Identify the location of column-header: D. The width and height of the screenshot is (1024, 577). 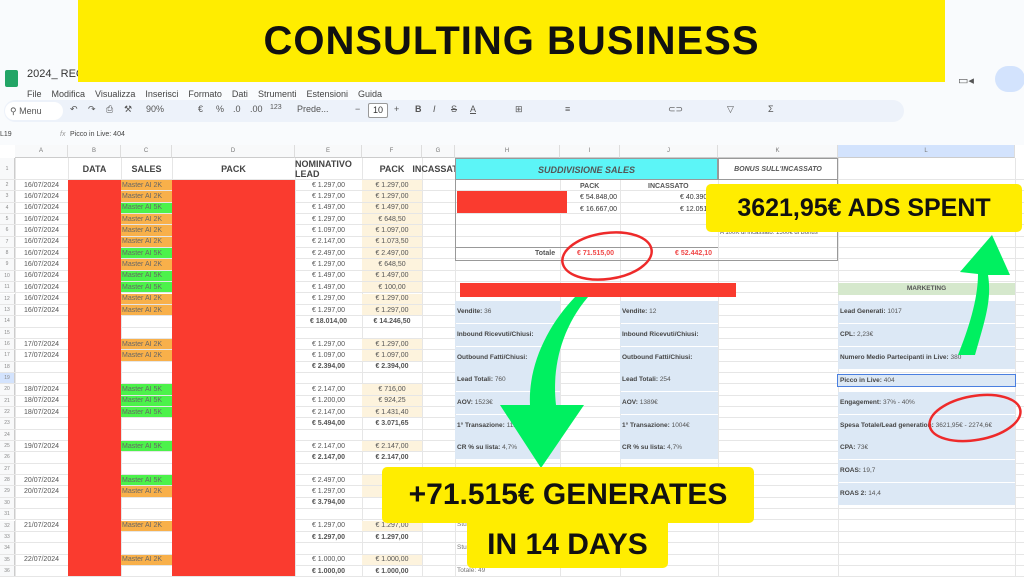
(233, 151).